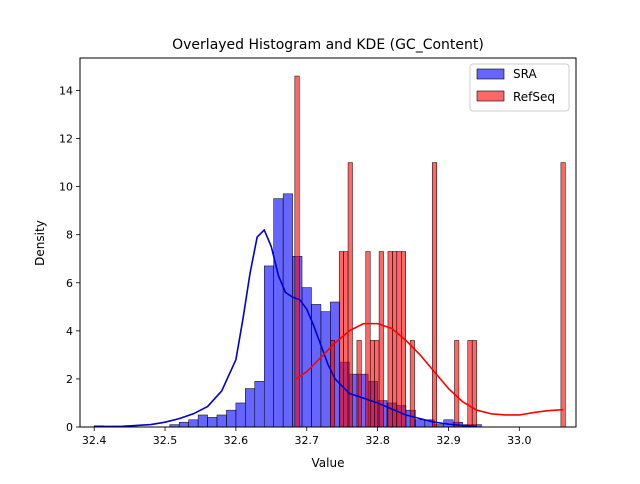  I want to click on x-tick-label: 32.7, so click(306, 440).